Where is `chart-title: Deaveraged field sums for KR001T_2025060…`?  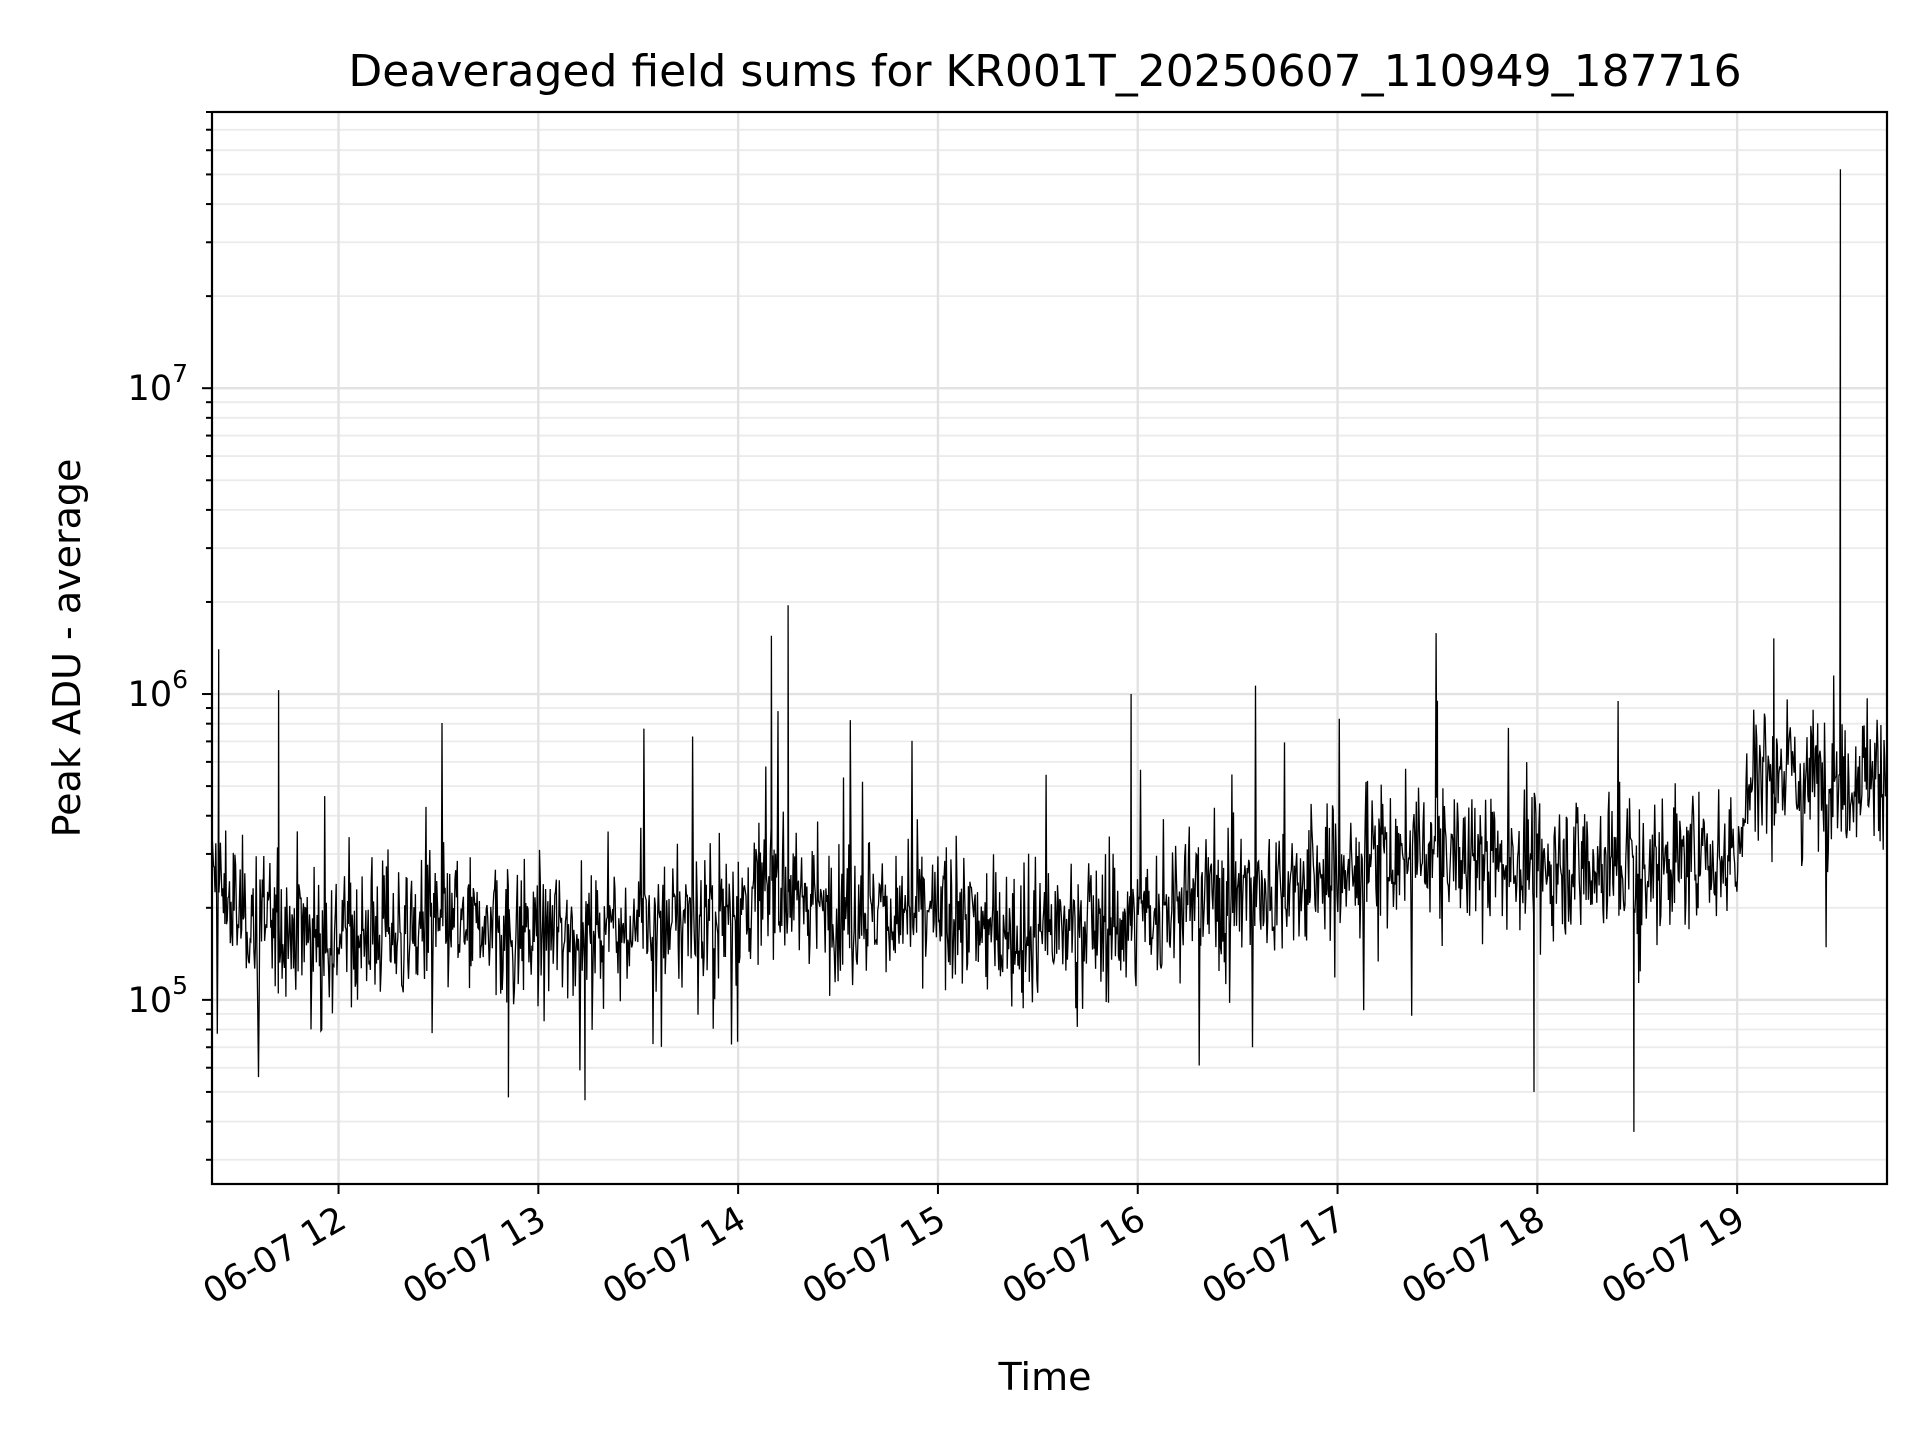
chart-title: Deaveraged field sums for KR001T_2025060… is located at coordinates (1044, 71).